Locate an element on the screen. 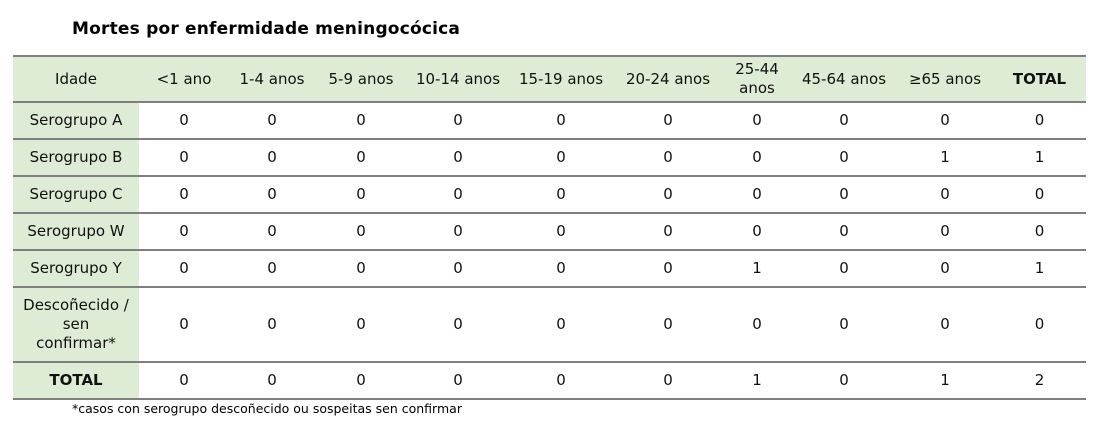  row-serogrupo-c: Serogrupo C 0 0 0 0 0 0 0 0 0 0 is located at coordinates (549, 194).